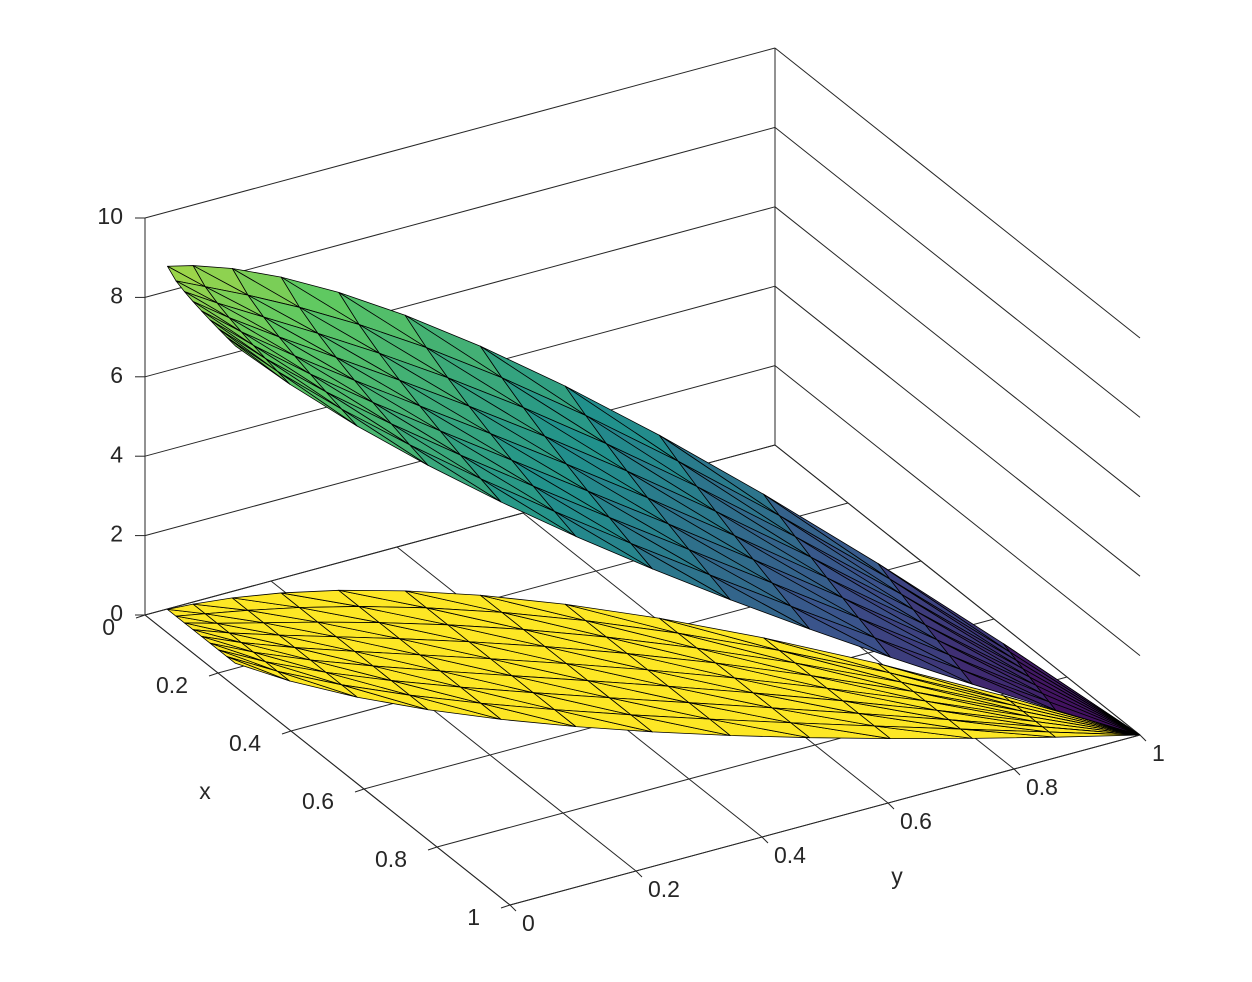 Image resolution: width=1252 pixels, height=982 pixels. What do you see at coordinates (391, 859) in the screenshot?
I see `x-tick-label: 0.8` at bounding box center [391, 859].